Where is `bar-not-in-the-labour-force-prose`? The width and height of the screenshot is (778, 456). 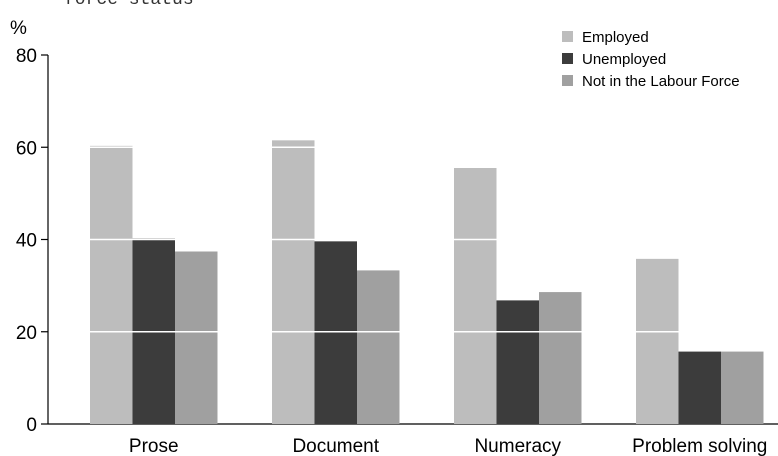
bar-not-in-the-labour-force-prose is located at coordinates (196, 337).